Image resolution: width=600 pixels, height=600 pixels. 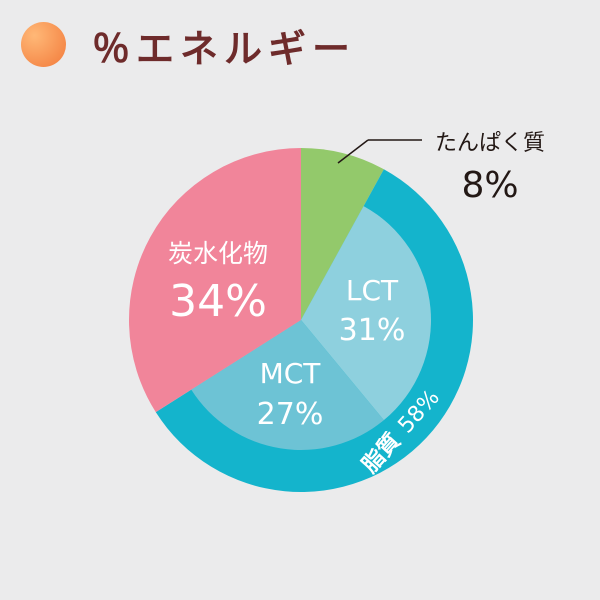 I want to click on label-protein-value: 8%, so click(x=489, y=185).